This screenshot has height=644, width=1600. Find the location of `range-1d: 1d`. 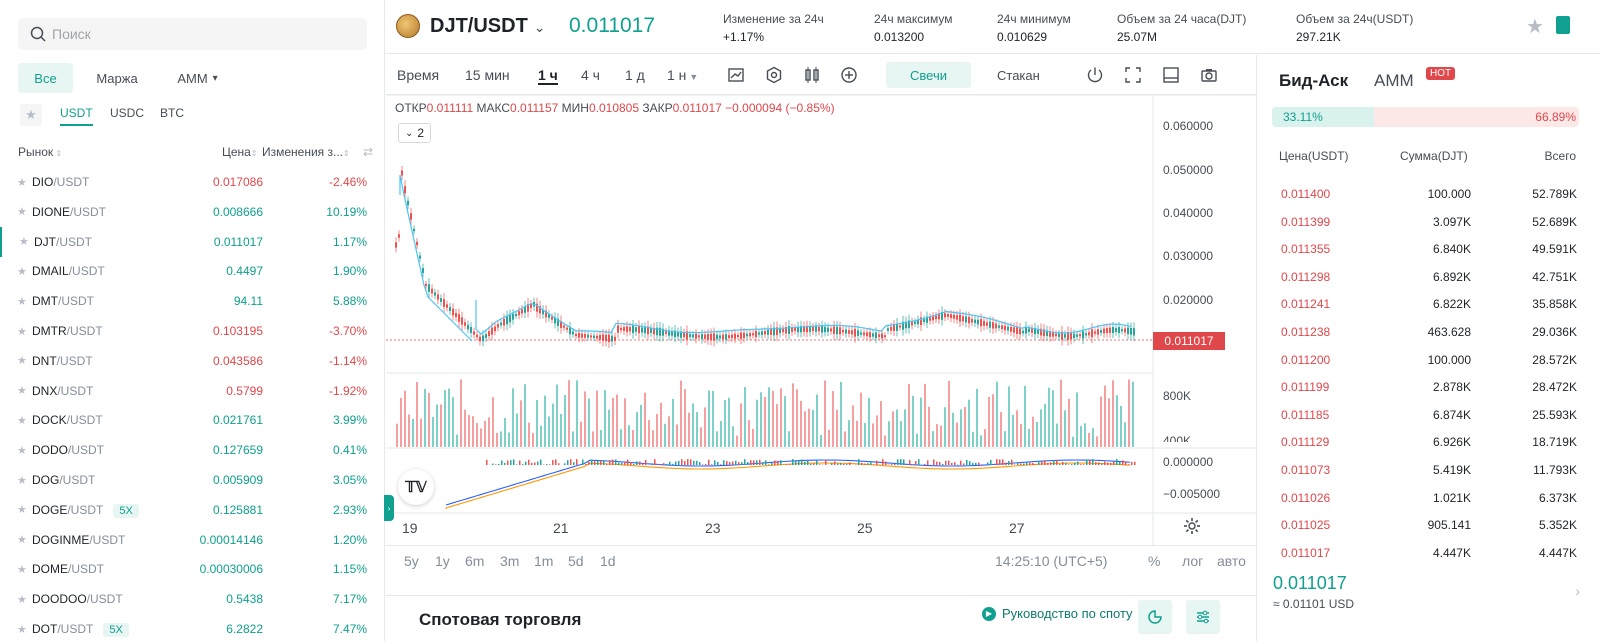

range-1d: 1d is located at coordinates (608, 561).